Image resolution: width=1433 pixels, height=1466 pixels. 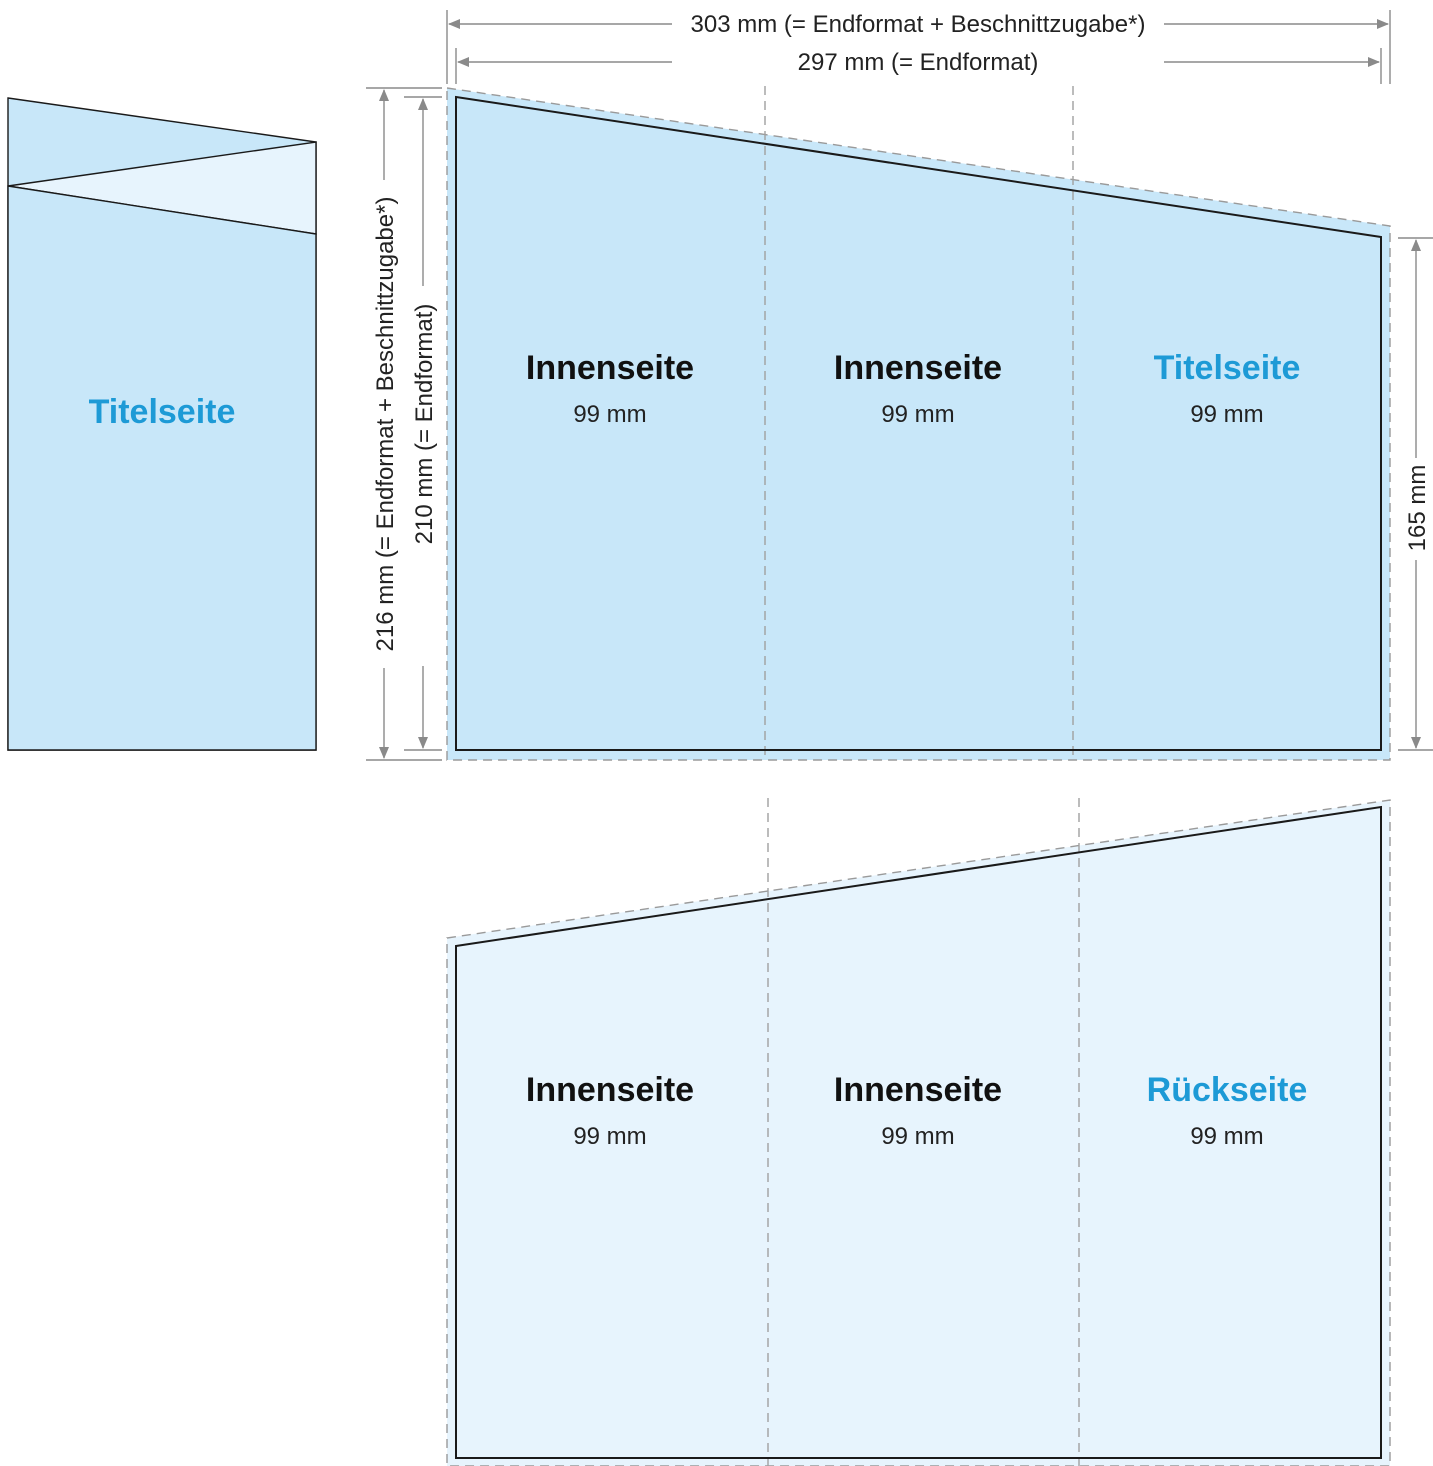 I want to click on back-panel-2: Innenseite 99 mm, so click(x=918, y=1110).